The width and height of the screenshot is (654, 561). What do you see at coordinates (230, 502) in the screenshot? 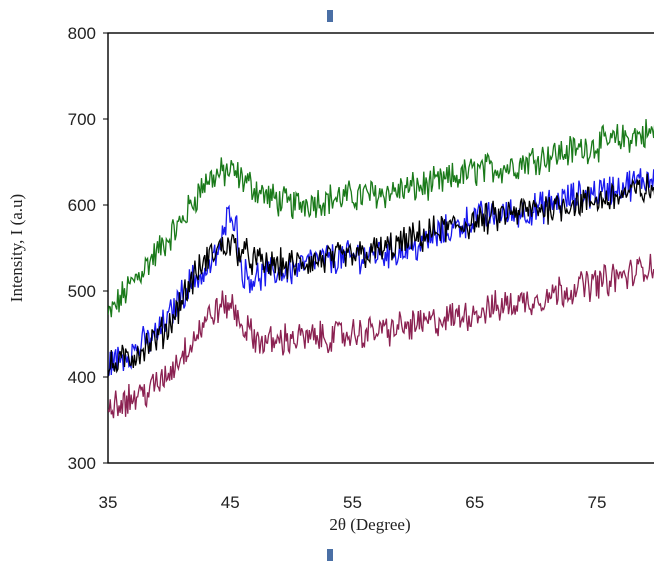
I see `x-tick-label: 45` at bounding box center [230, 502].